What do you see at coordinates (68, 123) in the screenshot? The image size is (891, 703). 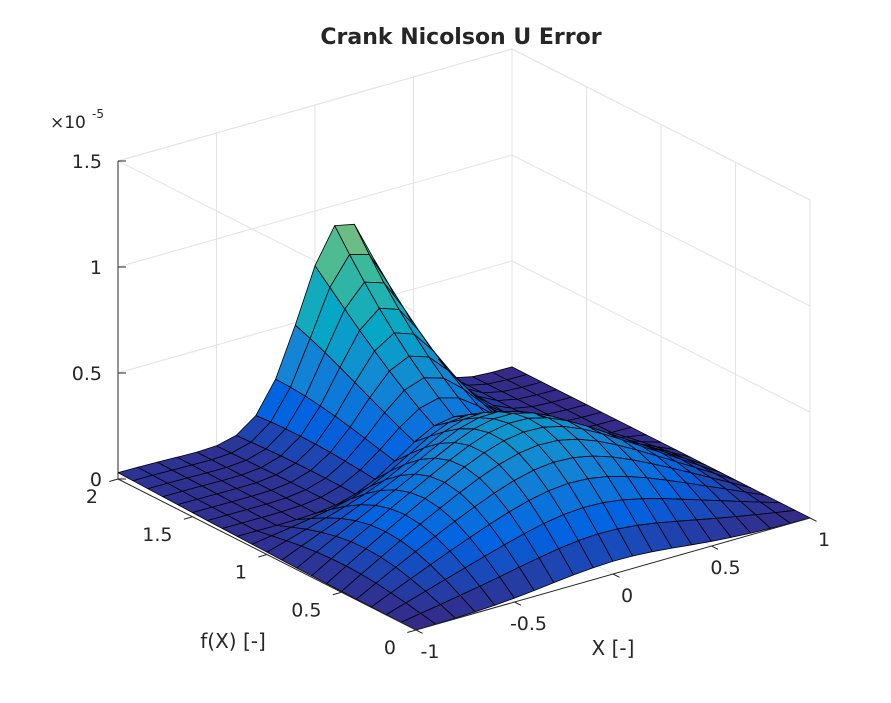 I see `z-exponent-base: ×10` at bounding box center [68, 123].